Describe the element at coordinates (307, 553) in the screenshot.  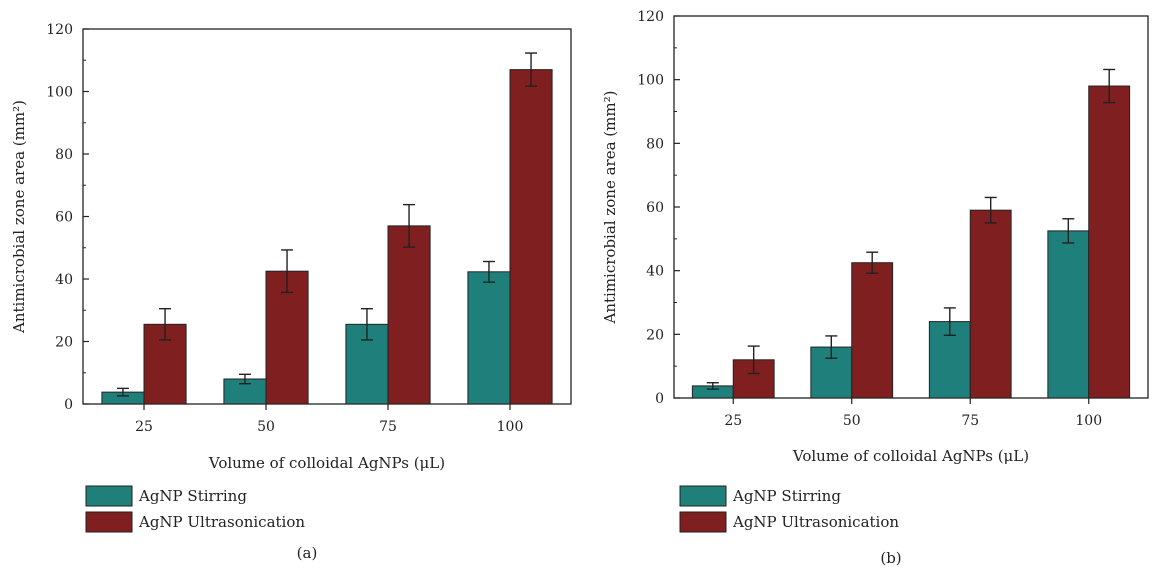
I see `panel-label: (a)` at that location.